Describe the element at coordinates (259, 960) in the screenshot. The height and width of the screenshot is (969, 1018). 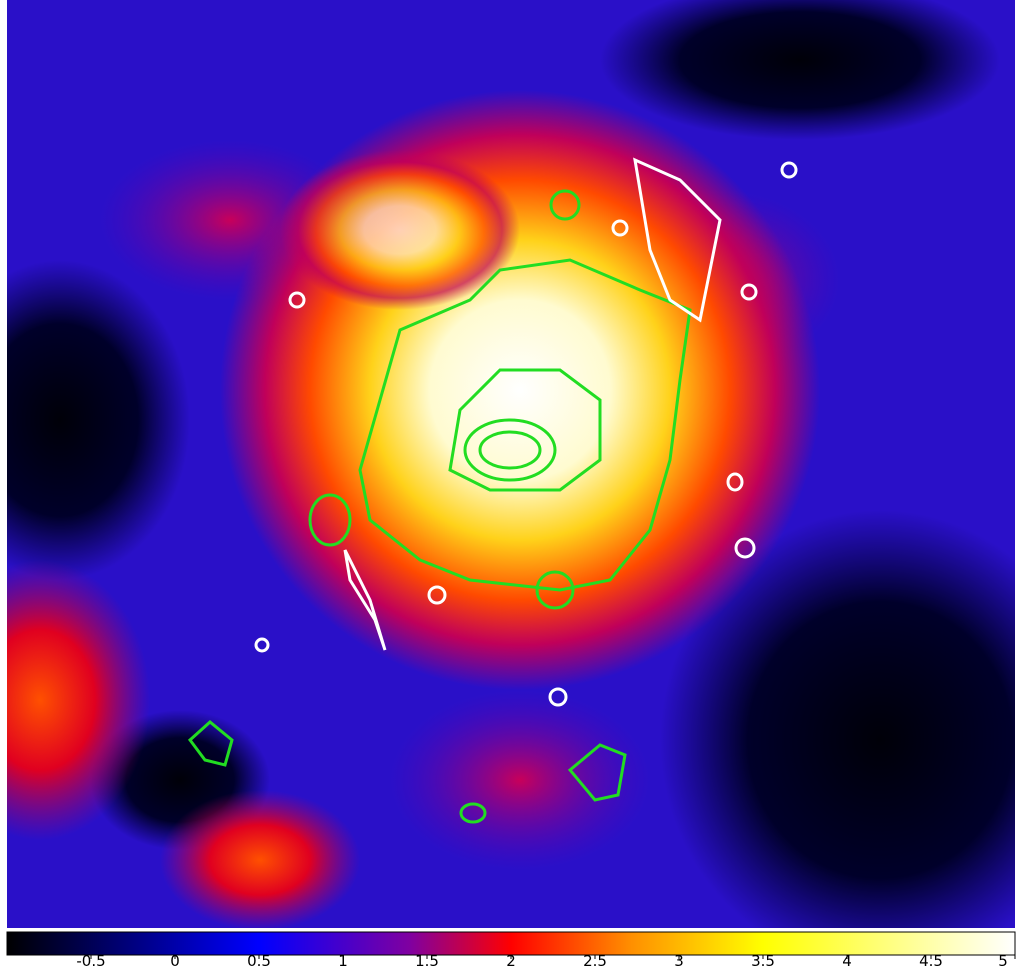
I see `colorbar-tick-label: 0.5` at that location.